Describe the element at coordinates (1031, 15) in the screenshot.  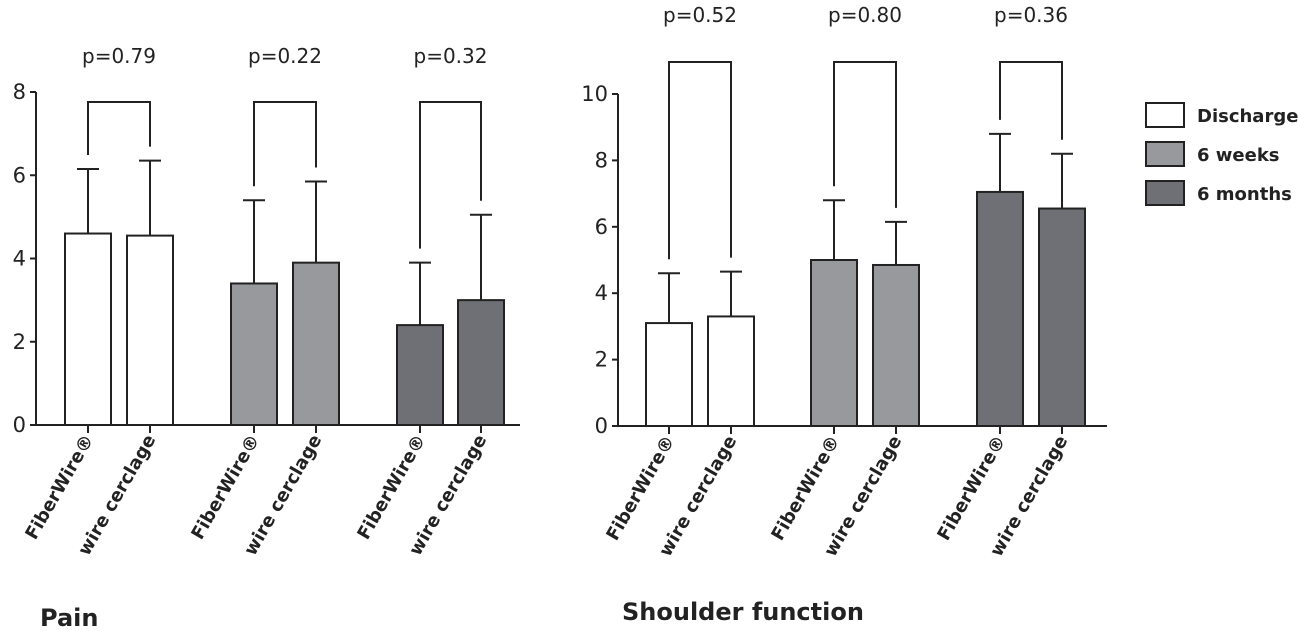
I see `p-value-label: p=0.36` at that location.